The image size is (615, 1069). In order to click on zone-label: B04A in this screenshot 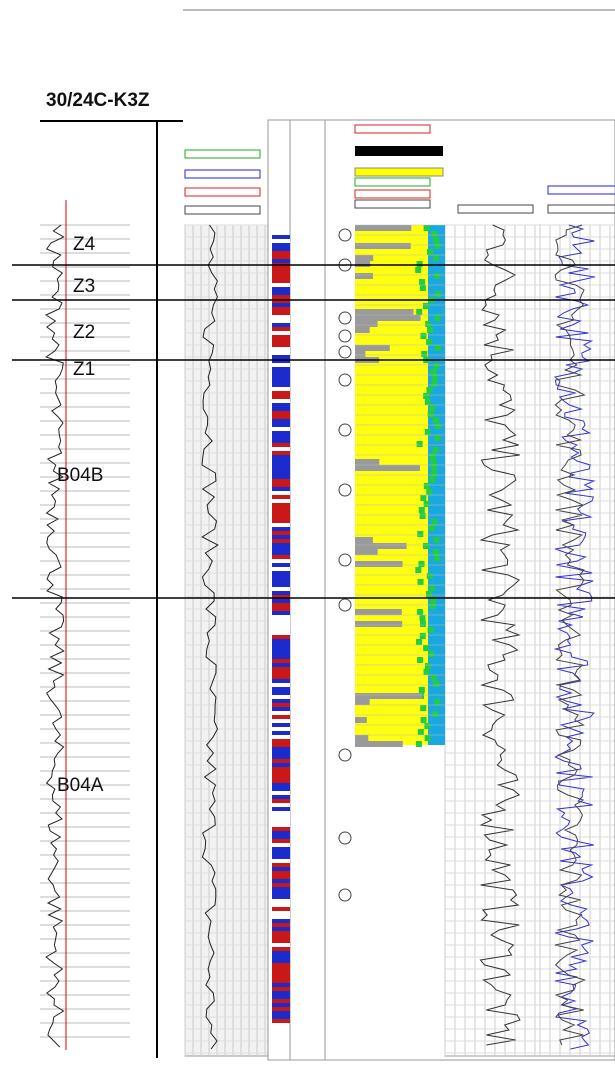, I will do `click(80, 785)`.